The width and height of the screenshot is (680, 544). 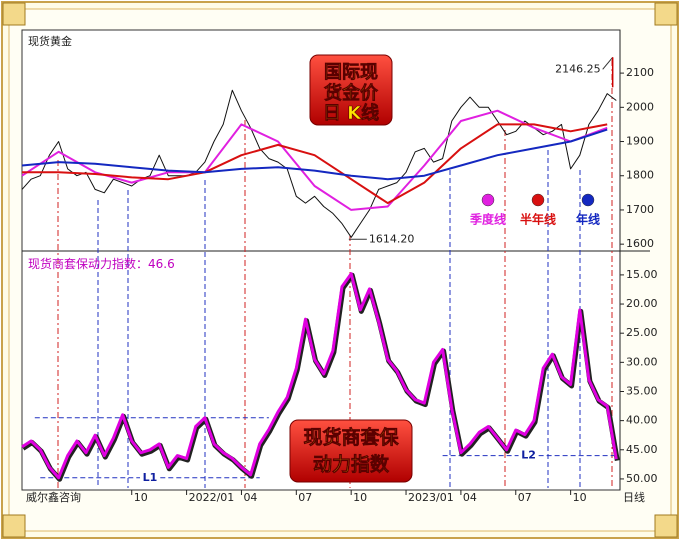 I want to click on badge-line: 货金价, so click(x=351, y=93).